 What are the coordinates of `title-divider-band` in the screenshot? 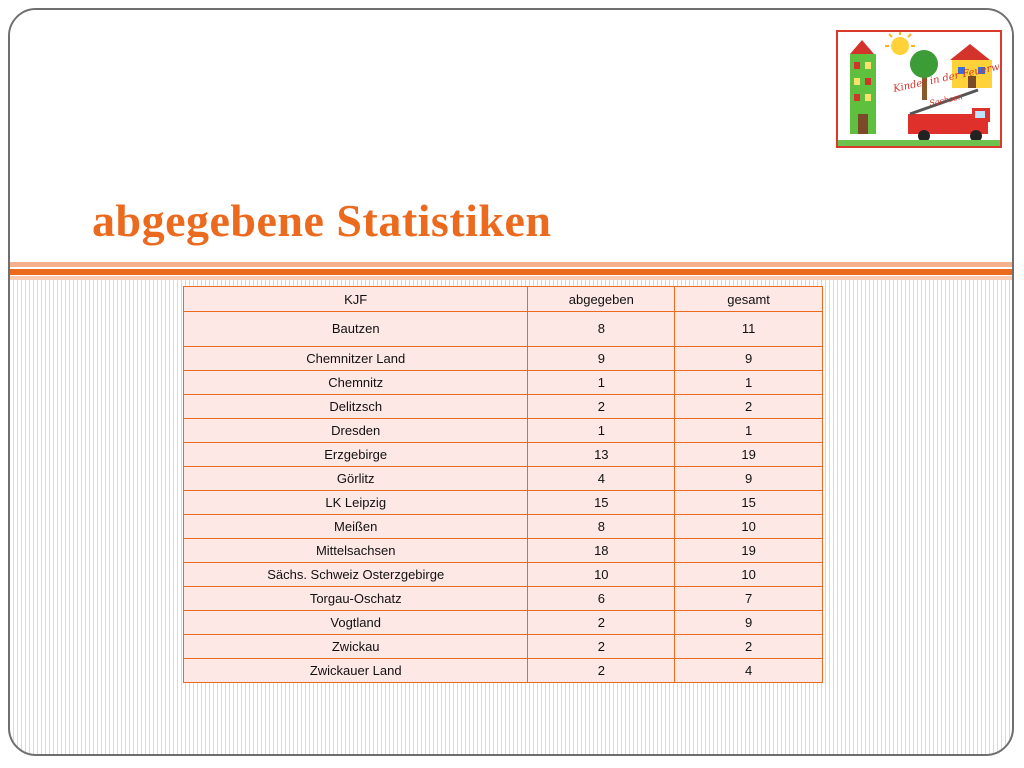 It's located at (511, 271).